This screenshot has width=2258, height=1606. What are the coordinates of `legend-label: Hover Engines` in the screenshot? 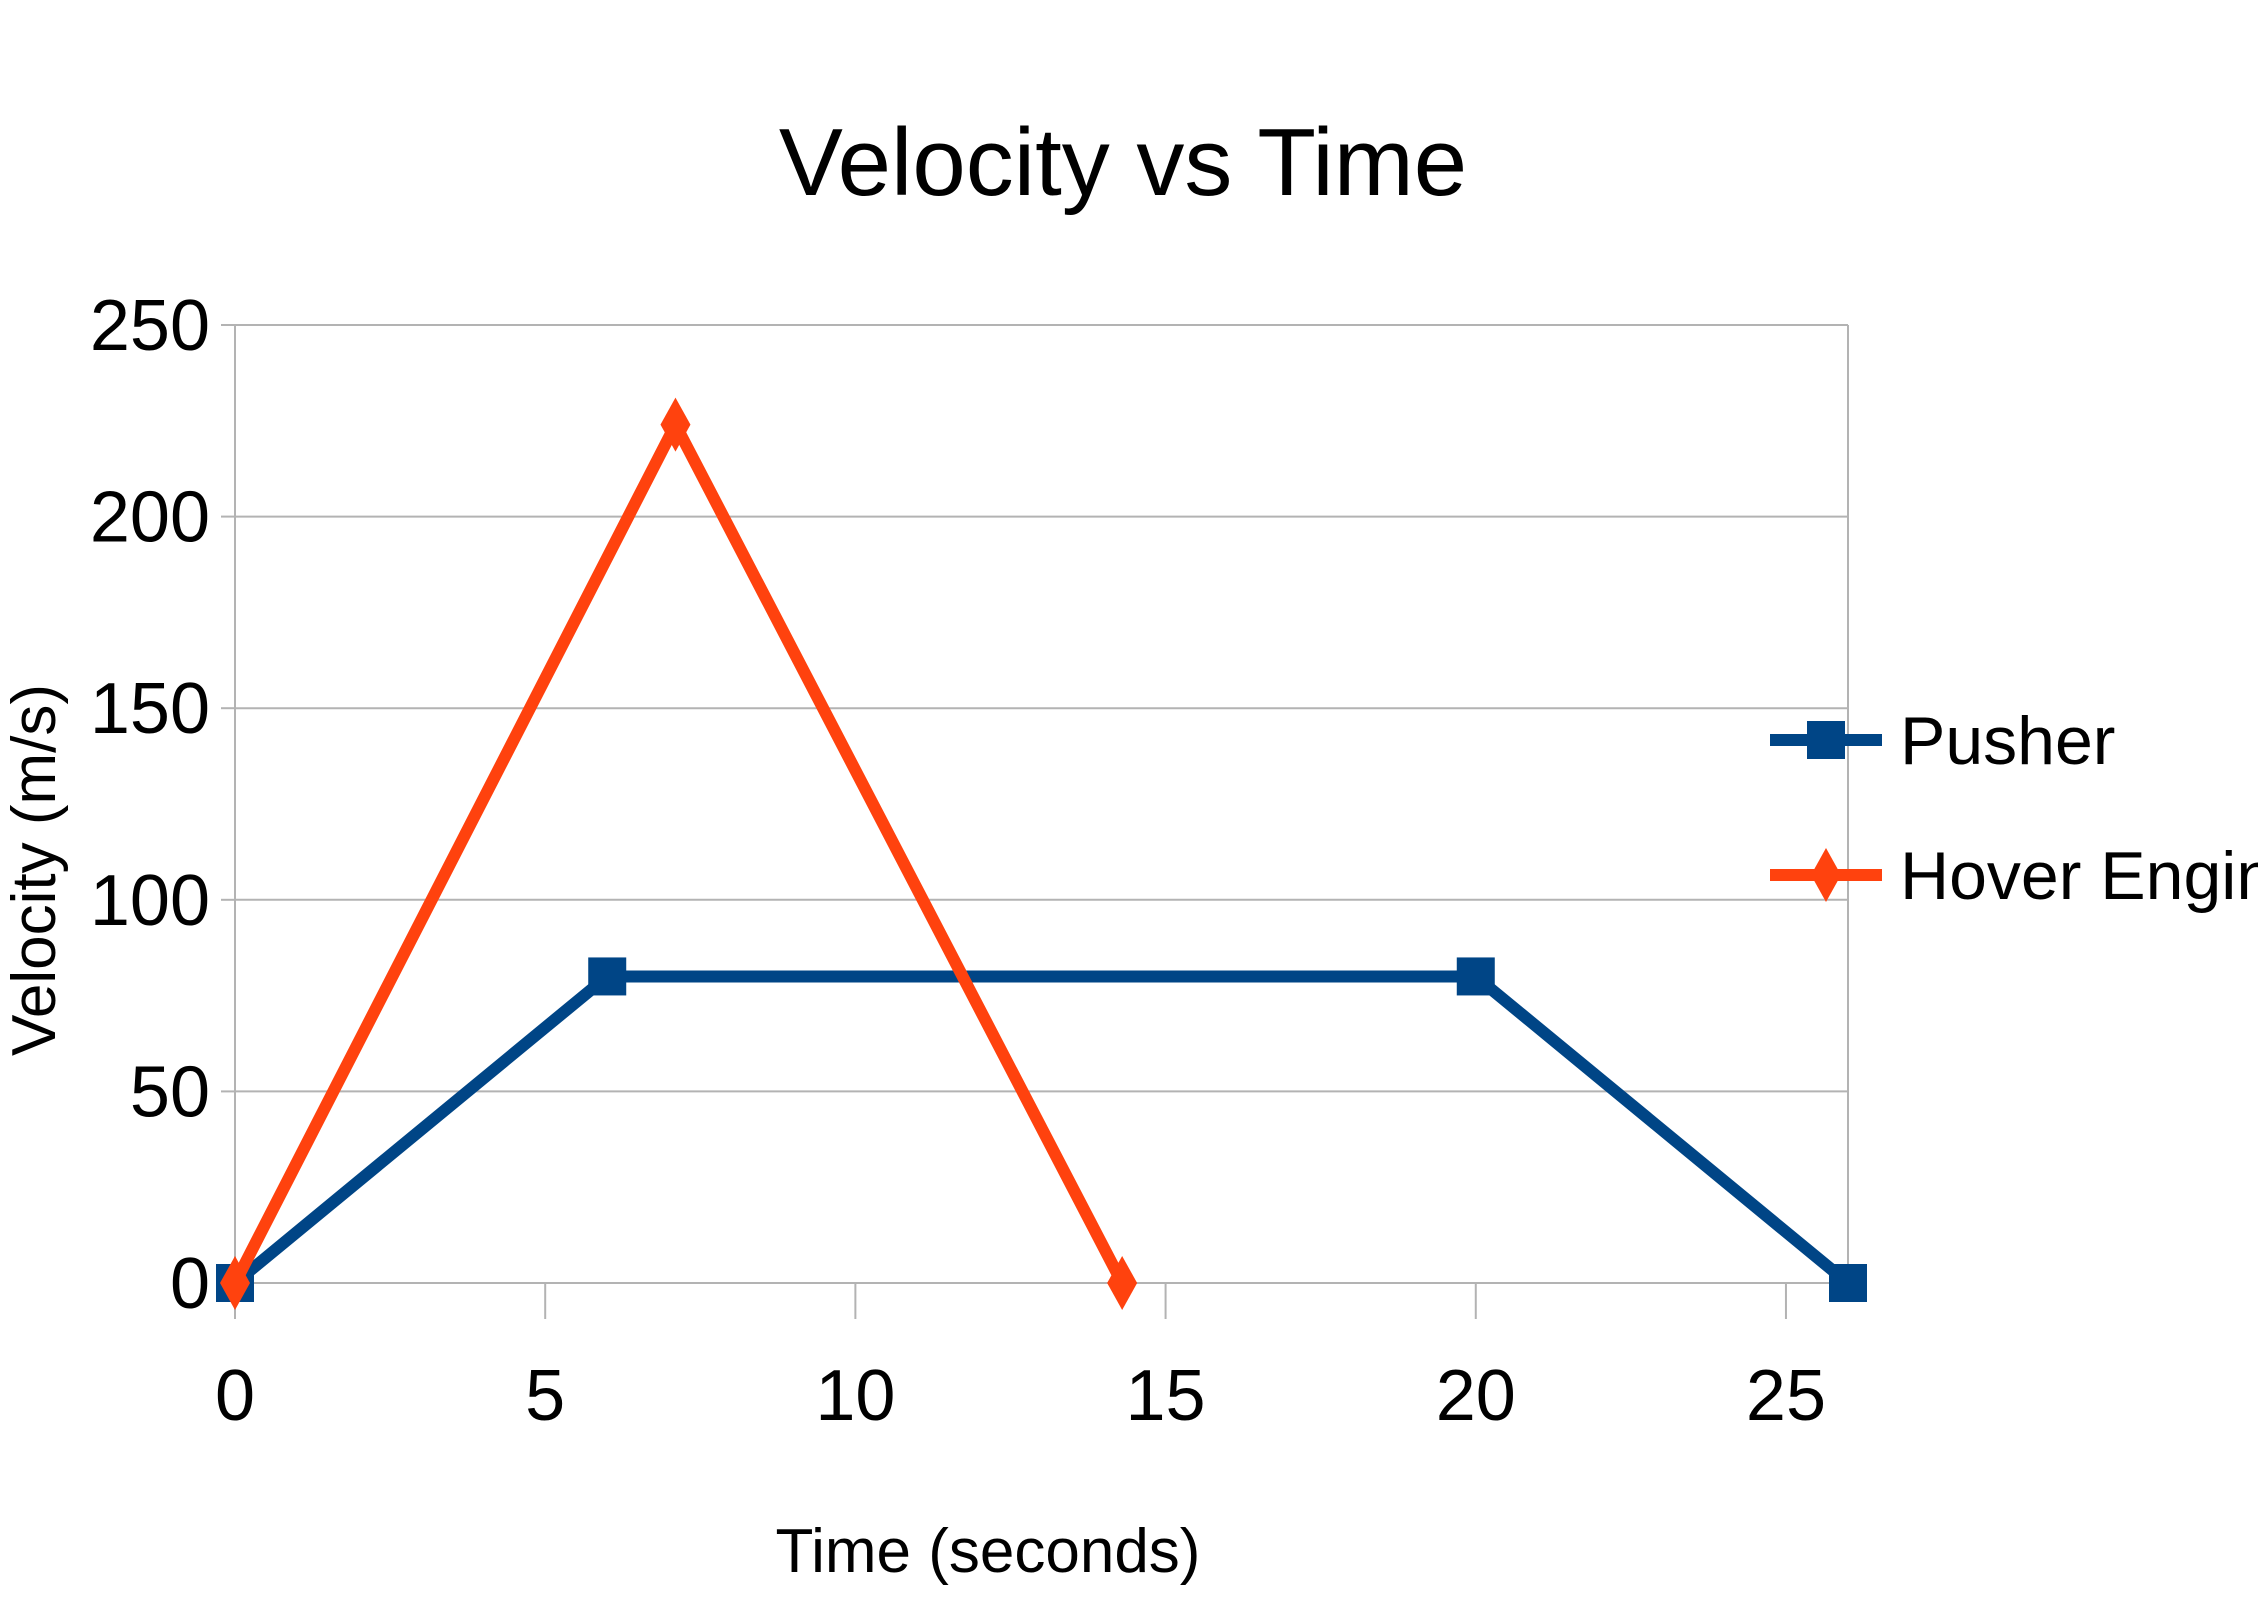 It's located at (2079, 876).